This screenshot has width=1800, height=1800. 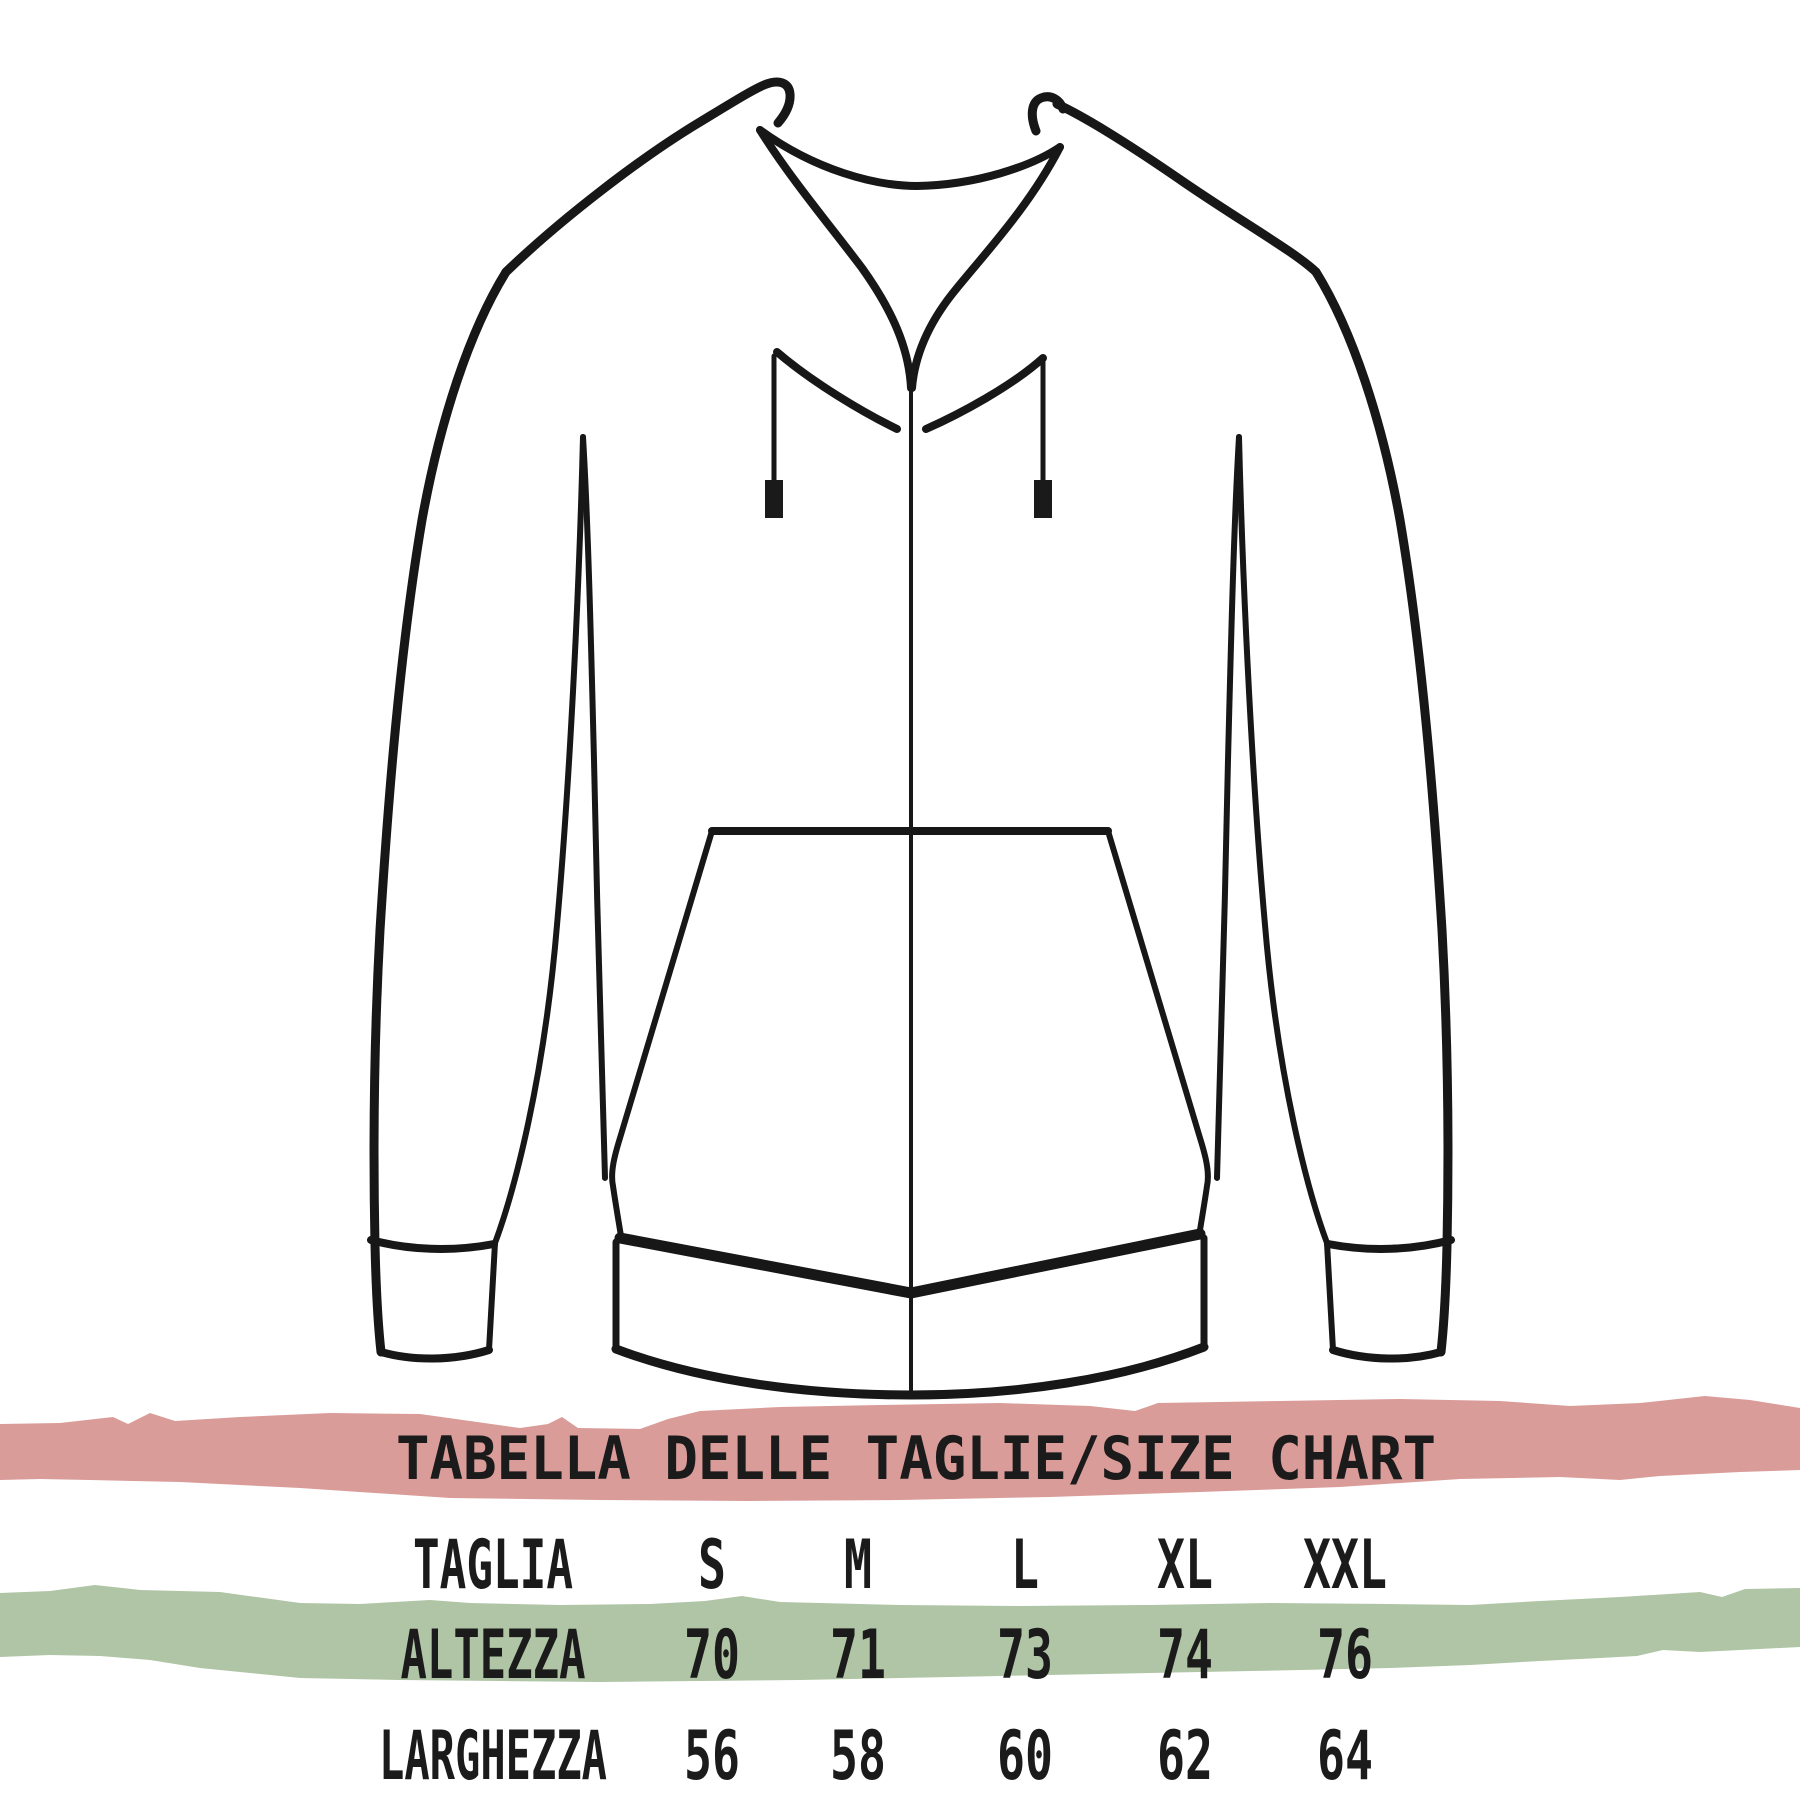 I want to click on row-label-altezza: ALTEZZA, so click(x=493, y=1655).